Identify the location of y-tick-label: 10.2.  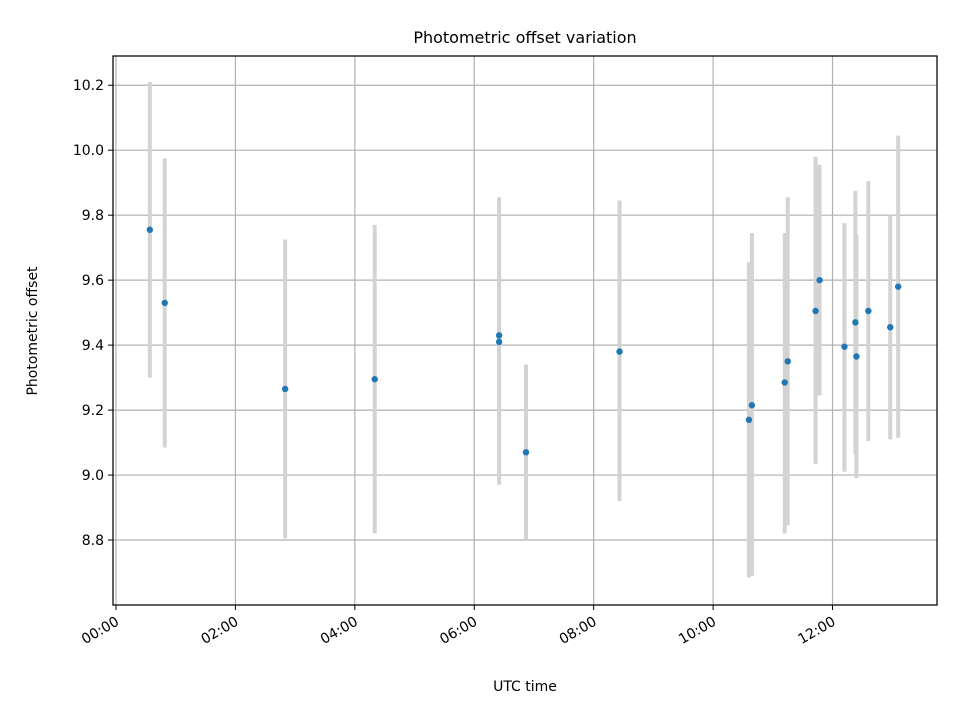
(88, 86).